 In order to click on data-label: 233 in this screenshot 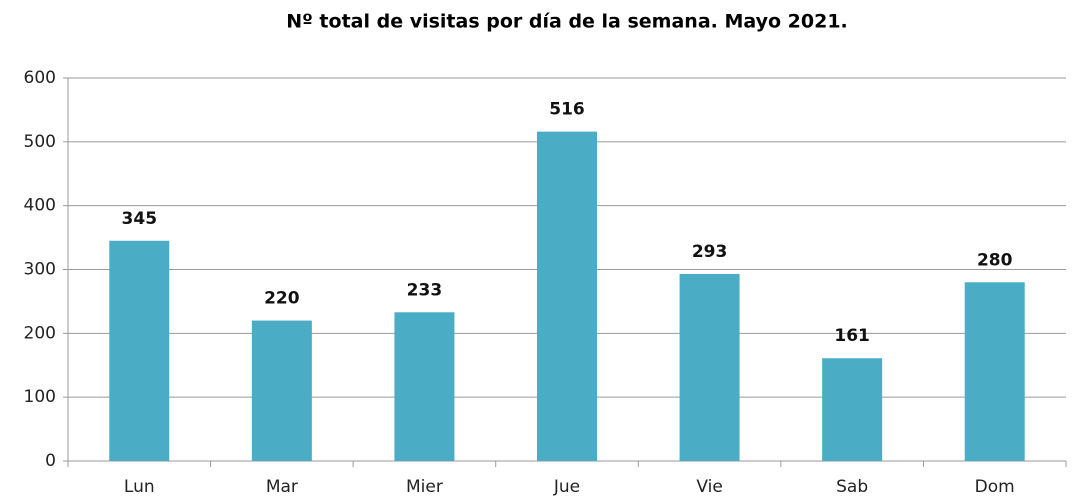, I will do `click(425, 290)`.